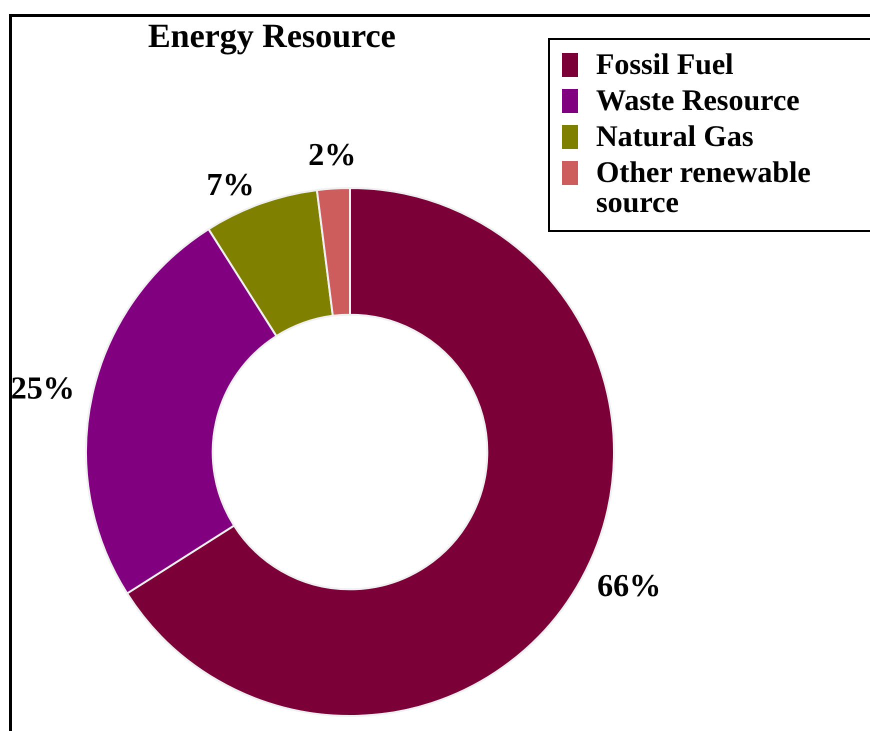  Describe the element at coordinates (698, 100) in the screenshot. I see `legend-label: Waste Resource` at that location.